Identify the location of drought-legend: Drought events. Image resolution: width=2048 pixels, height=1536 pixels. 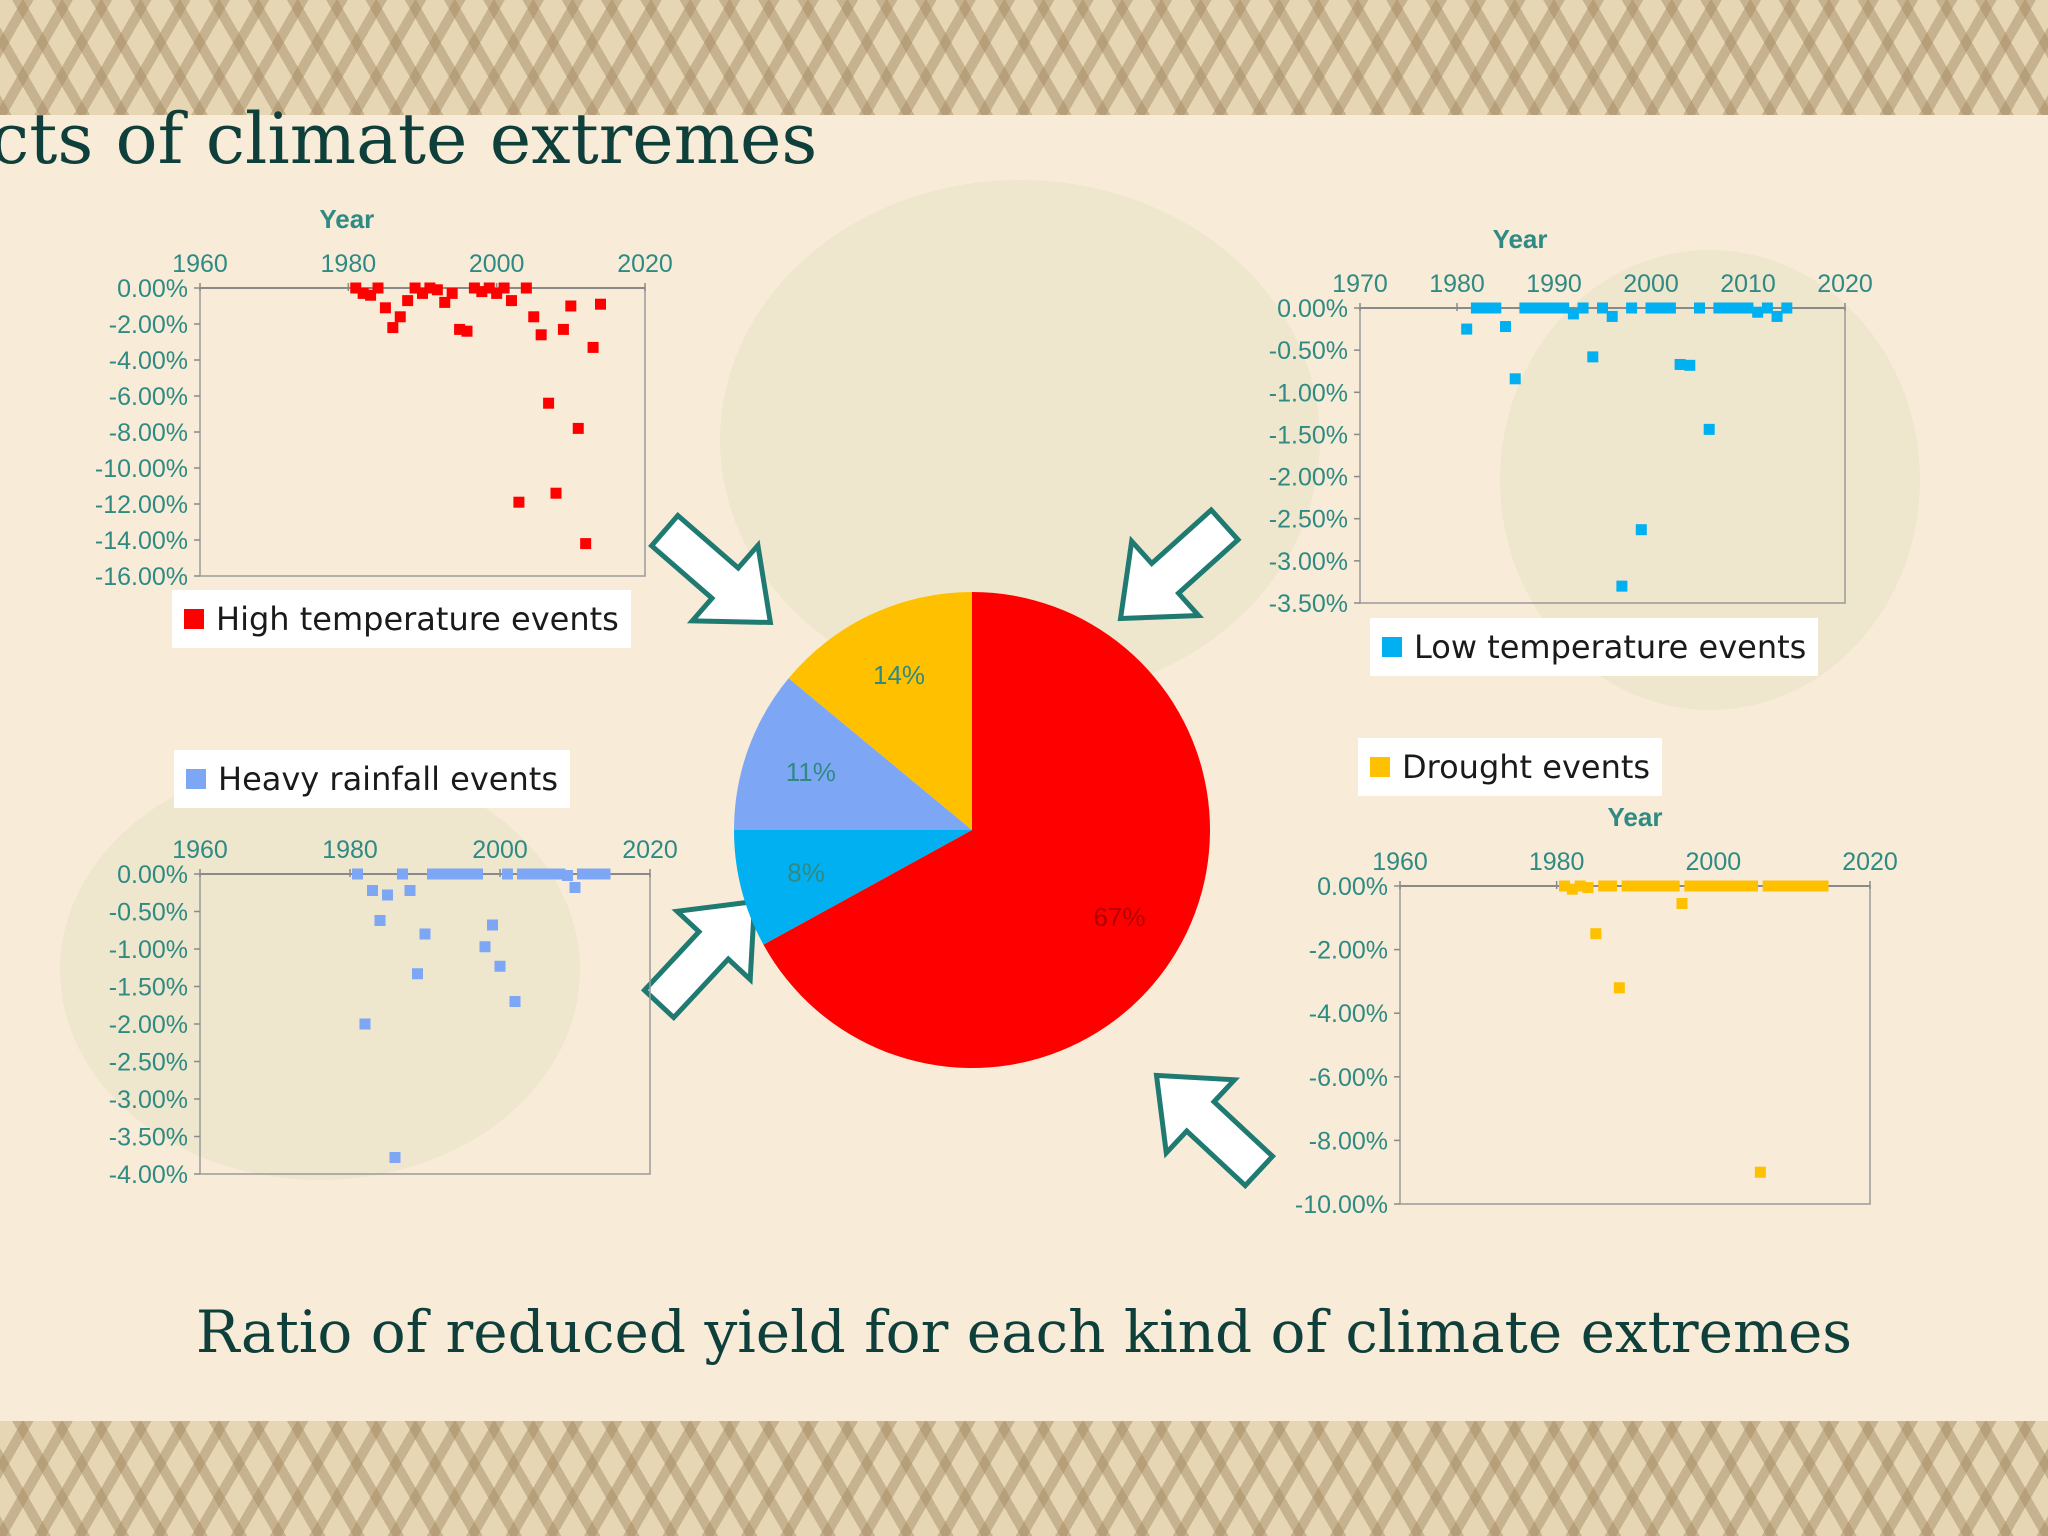
(1510, 767).